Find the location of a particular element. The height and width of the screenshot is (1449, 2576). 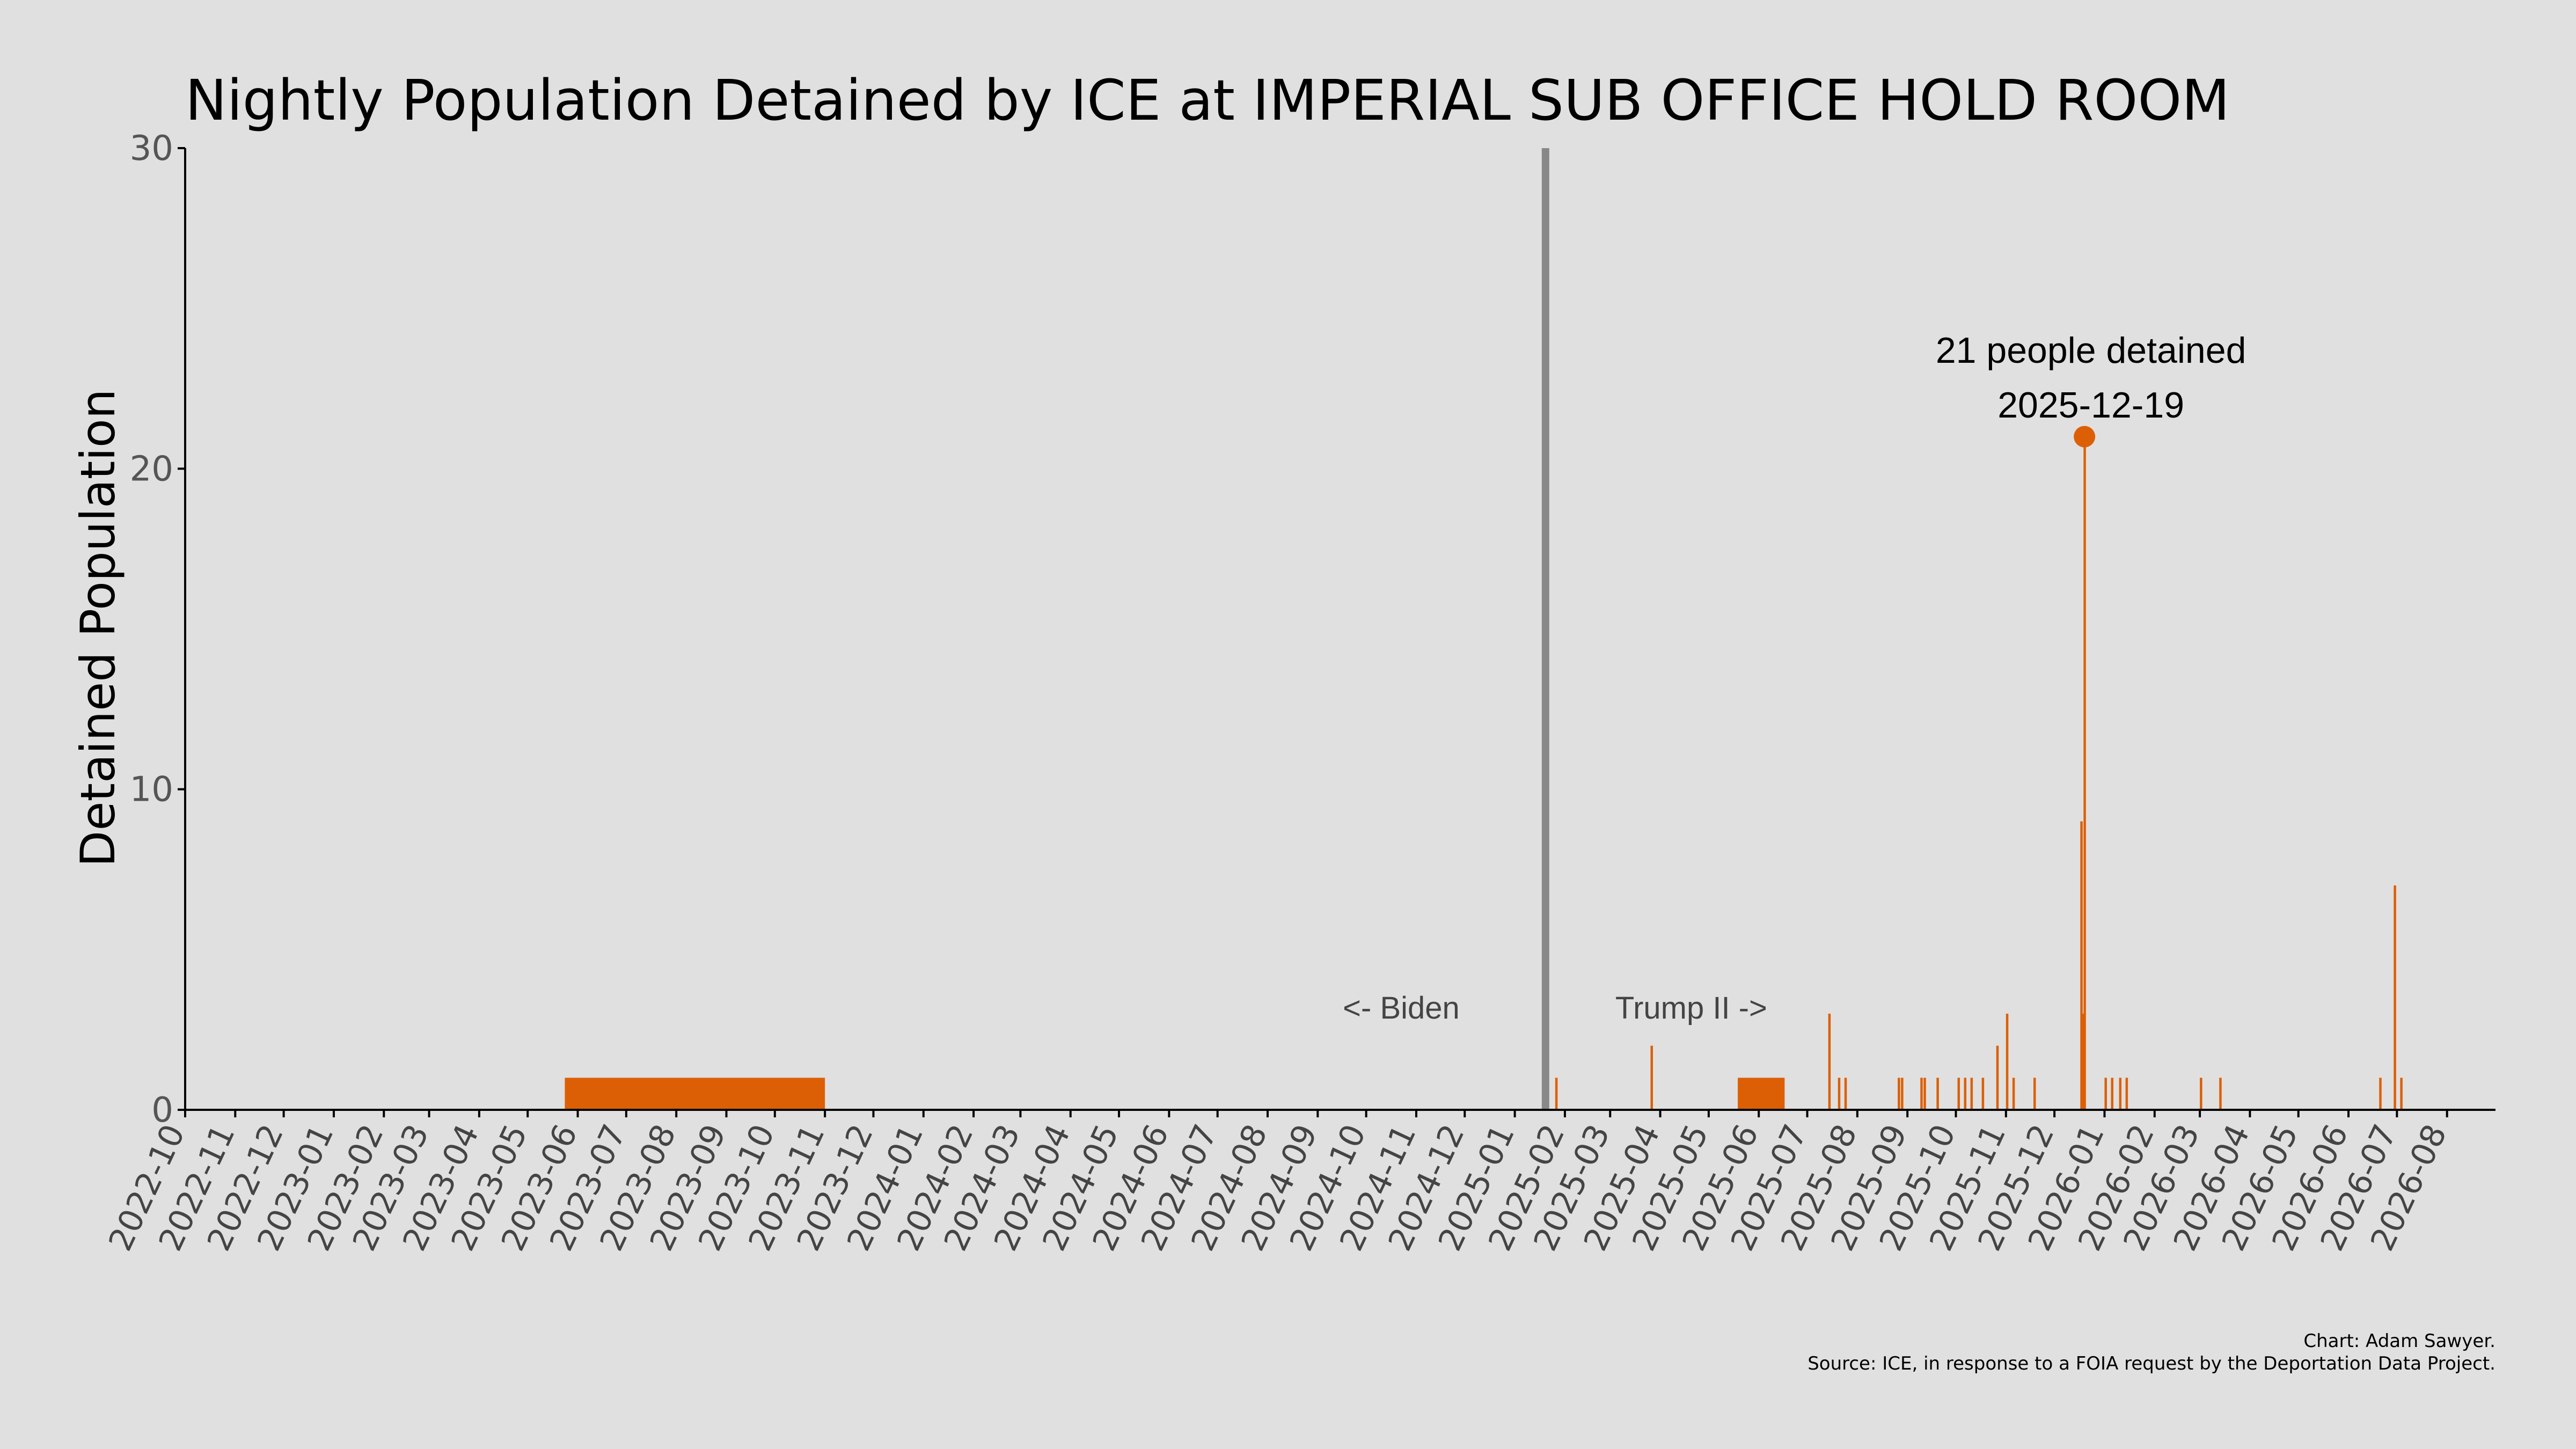

peak-marker is located at coordinates (2085, 437).